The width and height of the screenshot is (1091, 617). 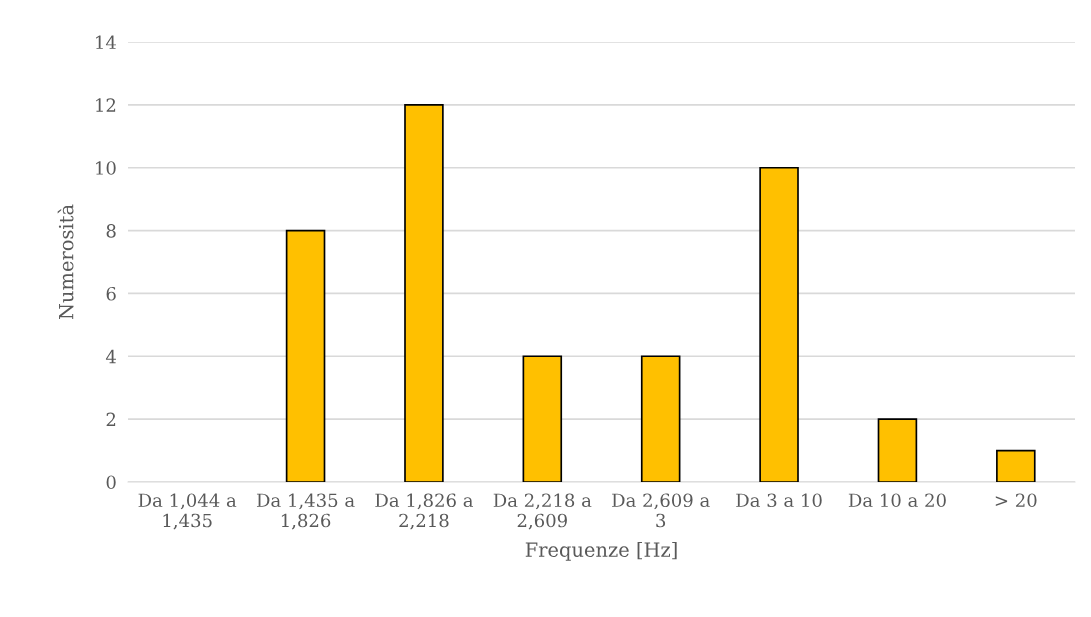 What do you see at coordinates (897, 500) in the screenshot?
I see `x-tick-label: Da 10 a 20` at bounding box center [897, 500].